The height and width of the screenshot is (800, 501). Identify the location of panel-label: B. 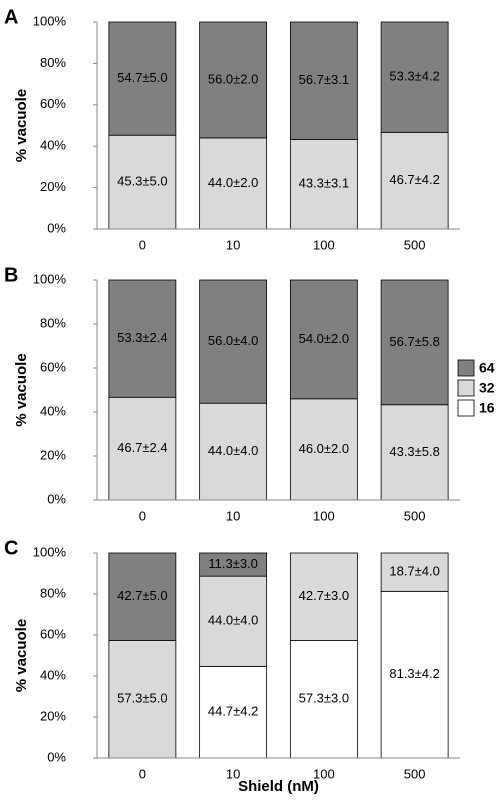
(11, 275).